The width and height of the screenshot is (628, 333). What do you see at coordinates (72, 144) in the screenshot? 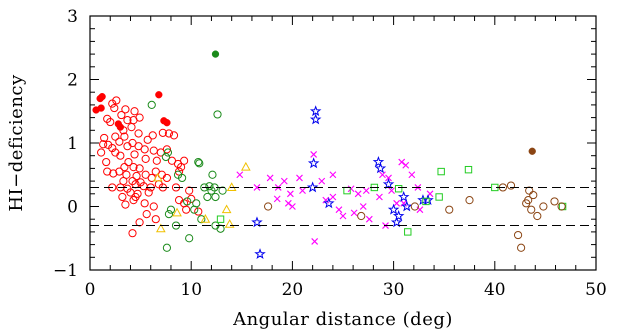
I see `y-tick-label: 1` at bounding box center [72, 144].